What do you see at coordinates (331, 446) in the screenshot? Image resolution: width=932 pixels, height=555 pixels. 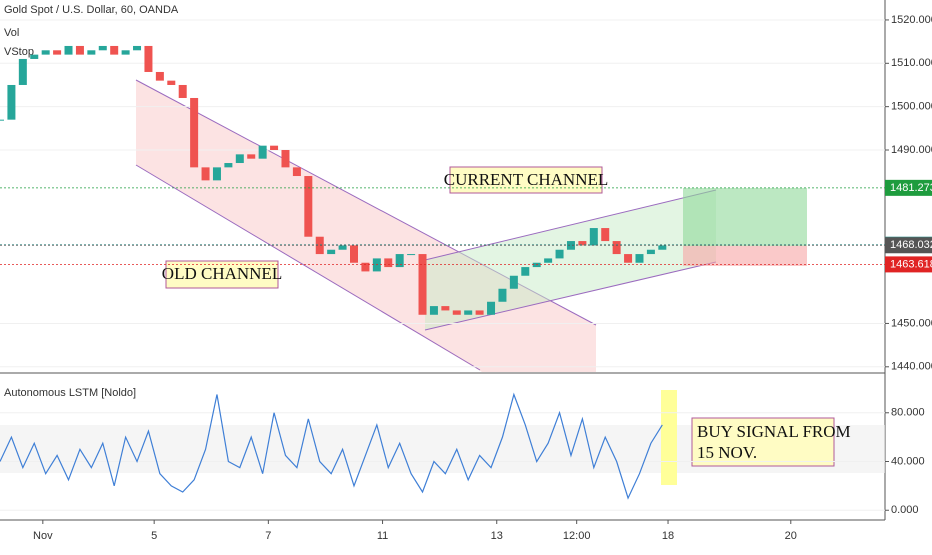 I see `indicator-line` at bounding box center [331, 446].